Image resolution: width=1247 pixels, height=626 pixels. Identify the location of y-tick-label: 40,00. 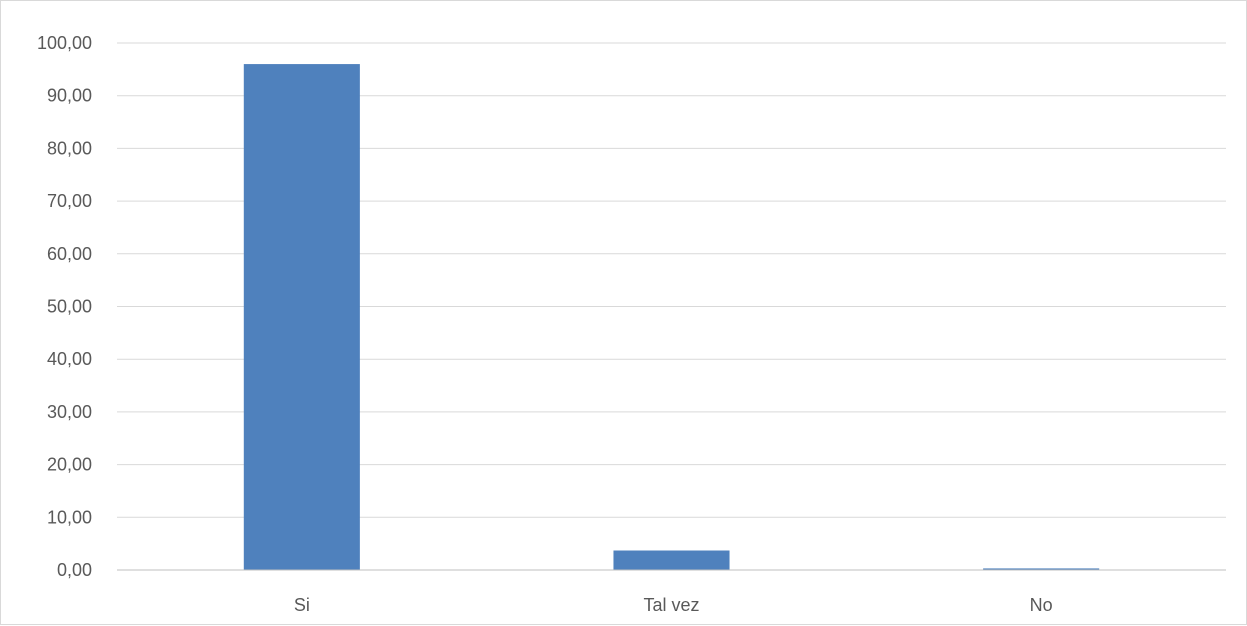
(69, 359).